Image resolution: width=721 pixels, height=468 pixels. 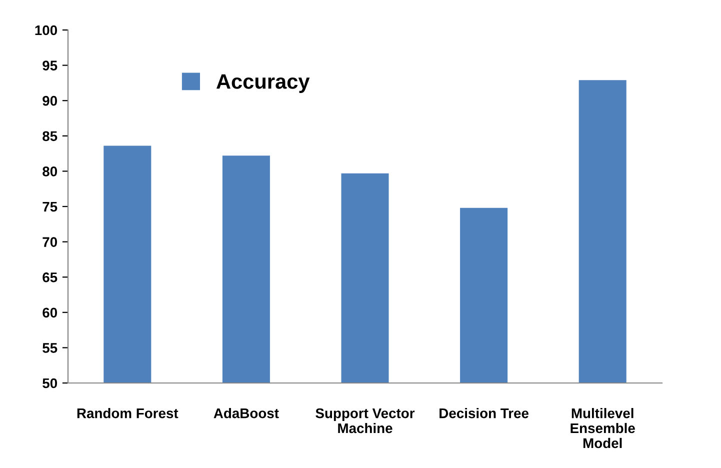 I want to click on y-tick-label: 55, so click(x=50, y=348).